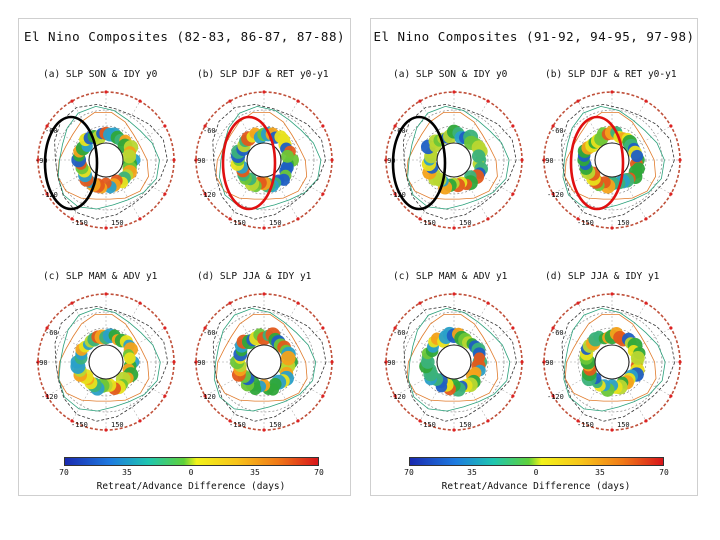 This screenshot has width=720, height=540. I want to click on colorbar, so click(536, 461).